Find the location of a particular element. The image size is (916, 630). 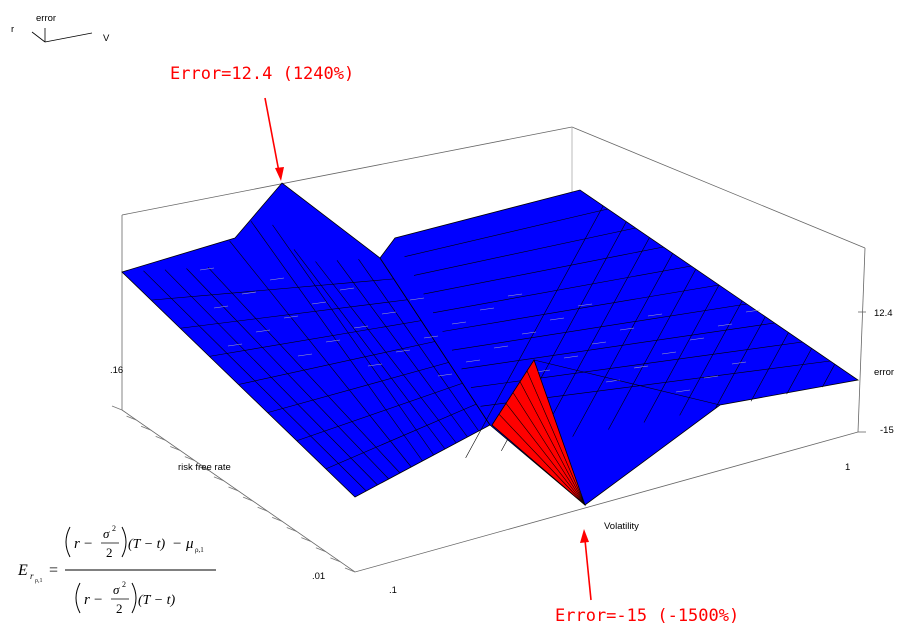

den-two: 2 is located at coordinates (119, 608).